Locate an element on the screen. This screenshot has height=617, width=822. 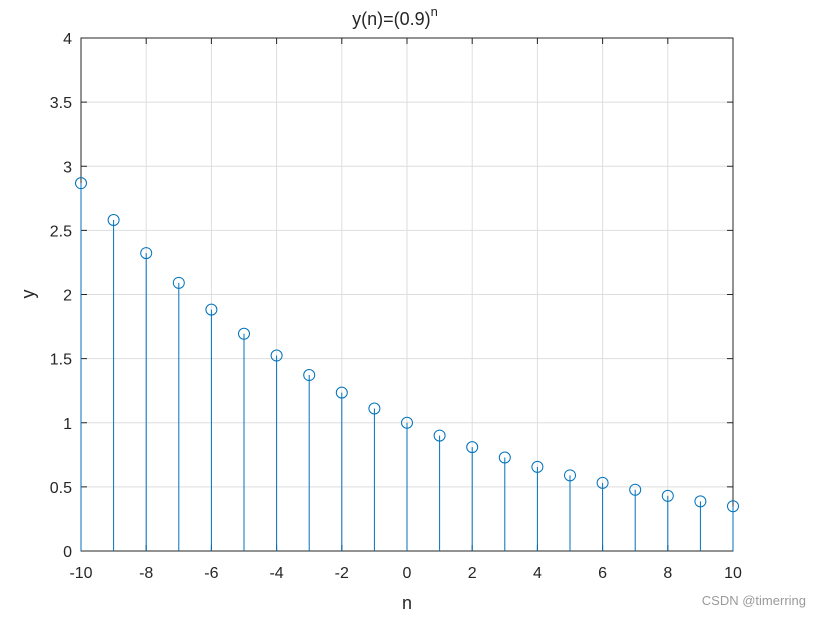
watermark-text: CSDN @timerring is located at coordinates (754, 600).